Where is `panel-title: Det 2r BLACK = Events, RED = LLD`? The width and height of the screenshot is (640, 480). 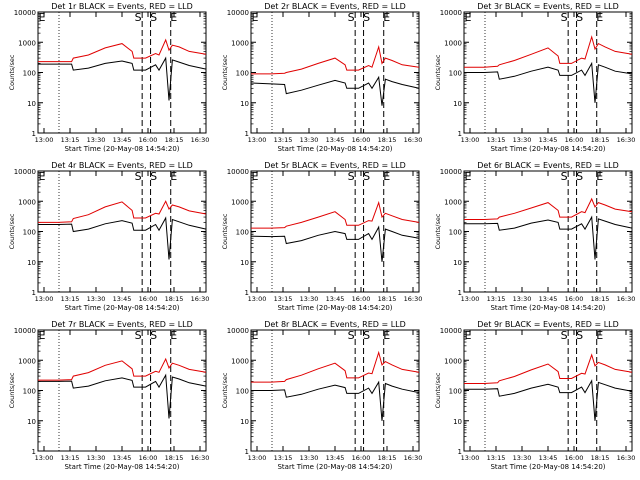 panel-title: Det 2r BLACK = Events, RED = LLD is located at coordinates (335, 6).